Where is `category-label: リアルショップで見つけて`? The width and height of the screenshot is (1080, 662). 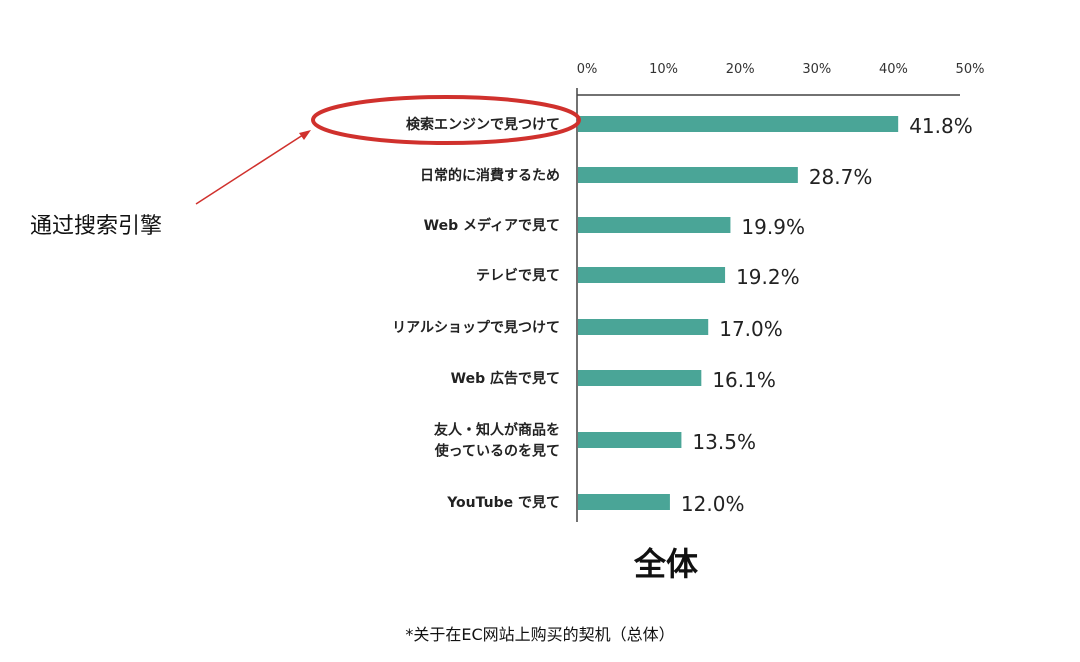
category-label: リアルショップで見つけて is located at coordinates (476, 328).